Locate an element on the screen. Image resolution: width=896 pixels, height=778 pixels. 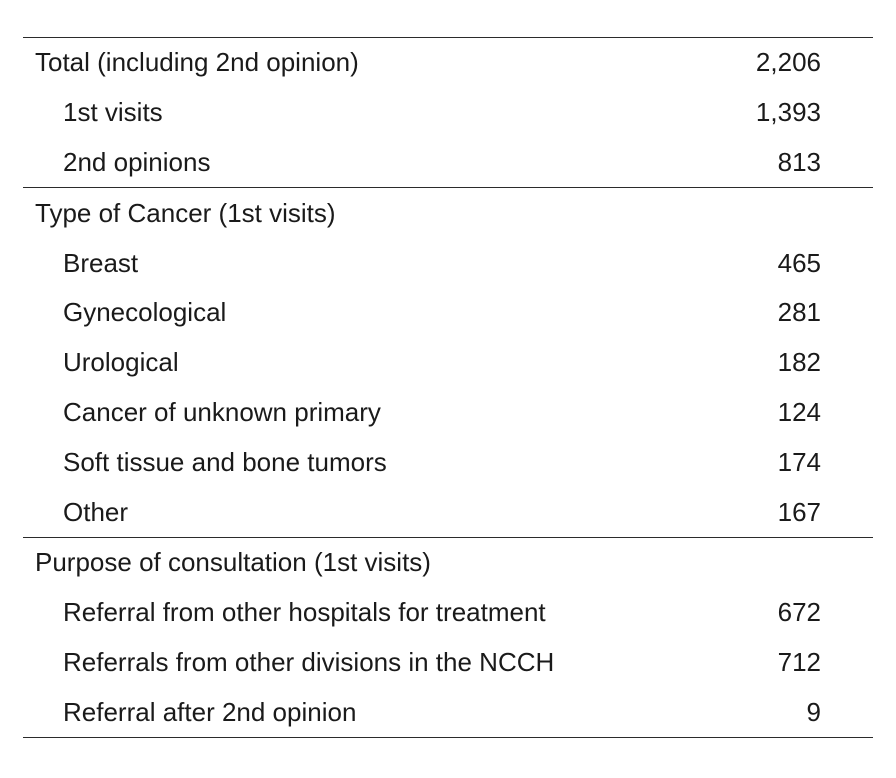
row-value: 124 is located at coordinates (799, 411).